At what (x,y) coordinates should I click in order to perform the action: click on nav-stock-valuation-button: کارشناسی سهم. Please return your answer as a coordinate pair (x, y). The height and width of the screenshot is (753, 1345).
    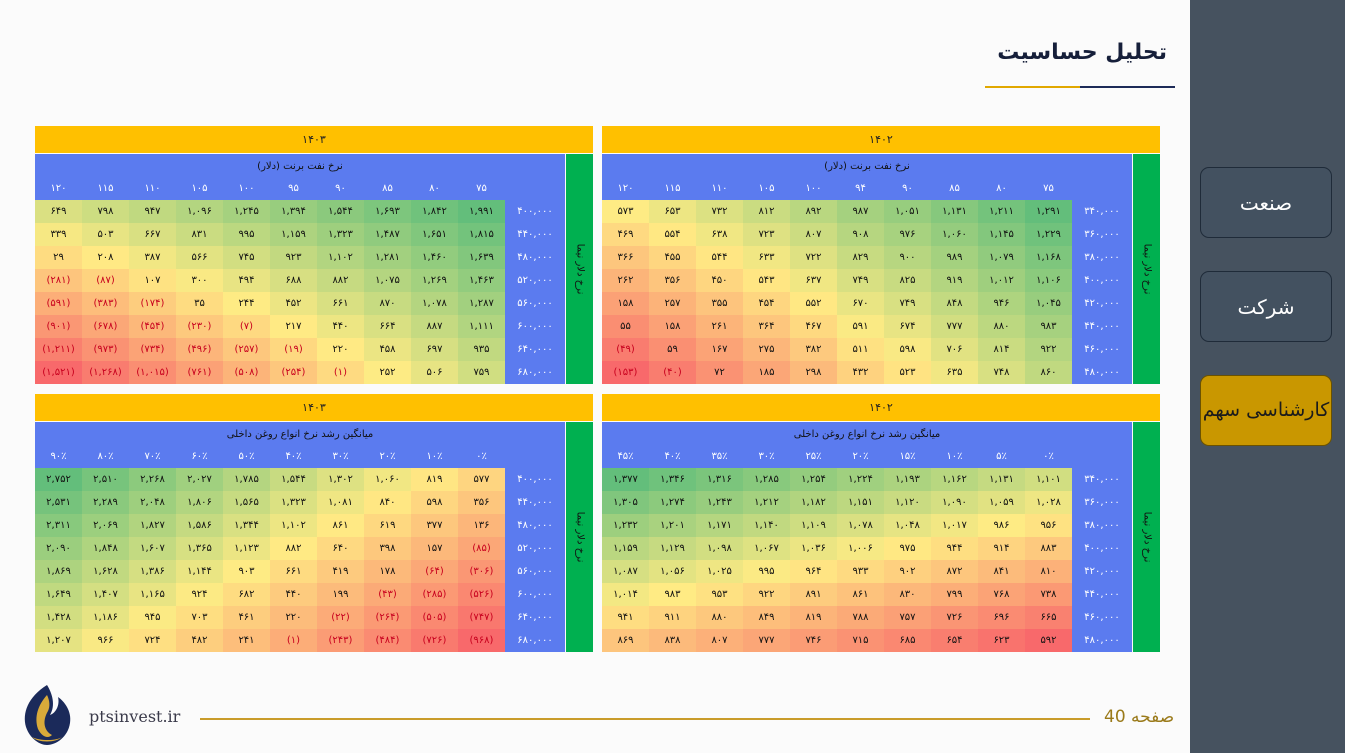
    Looking at the image, I should click on (1266, 410).